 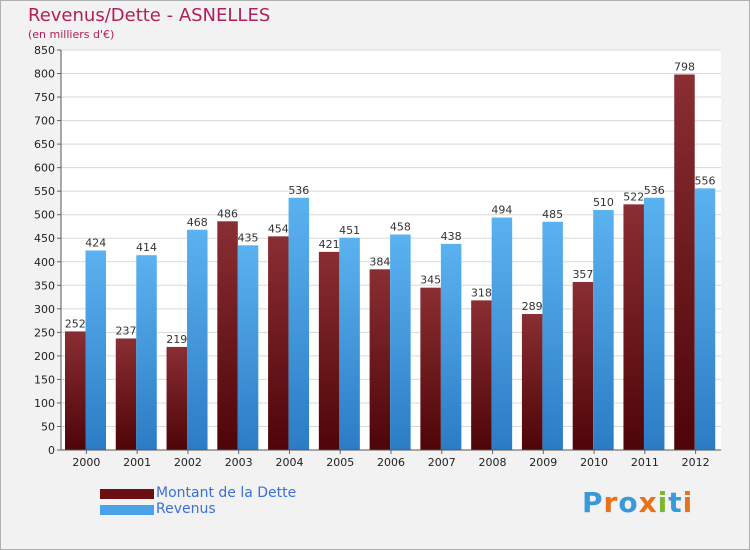 I want to click on x-tick-label: 2012, so click(x=696, y=462).